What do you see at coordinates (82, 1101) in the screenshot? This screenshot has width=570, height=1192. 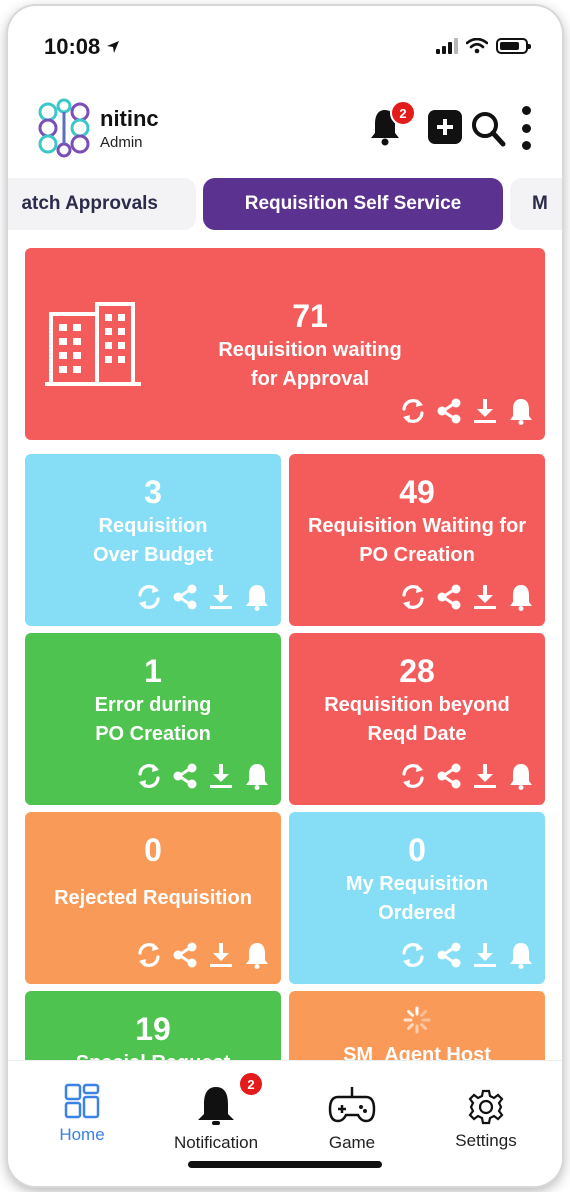 I see `home-grid-icon` at bounding box center [82, 1101].